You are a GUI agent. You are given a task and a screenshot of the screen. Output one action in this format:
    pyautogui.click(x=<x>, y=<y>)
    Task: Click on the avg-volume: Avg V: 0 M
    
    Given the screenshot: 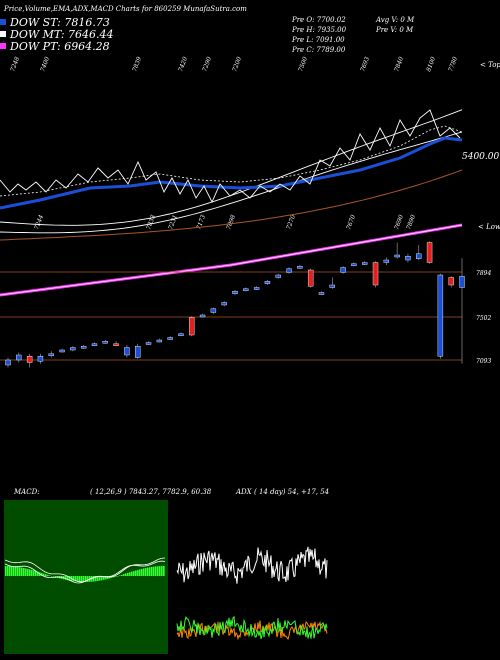 What is the action you would take?
    pyautogui.click(x=395, y=20)
    